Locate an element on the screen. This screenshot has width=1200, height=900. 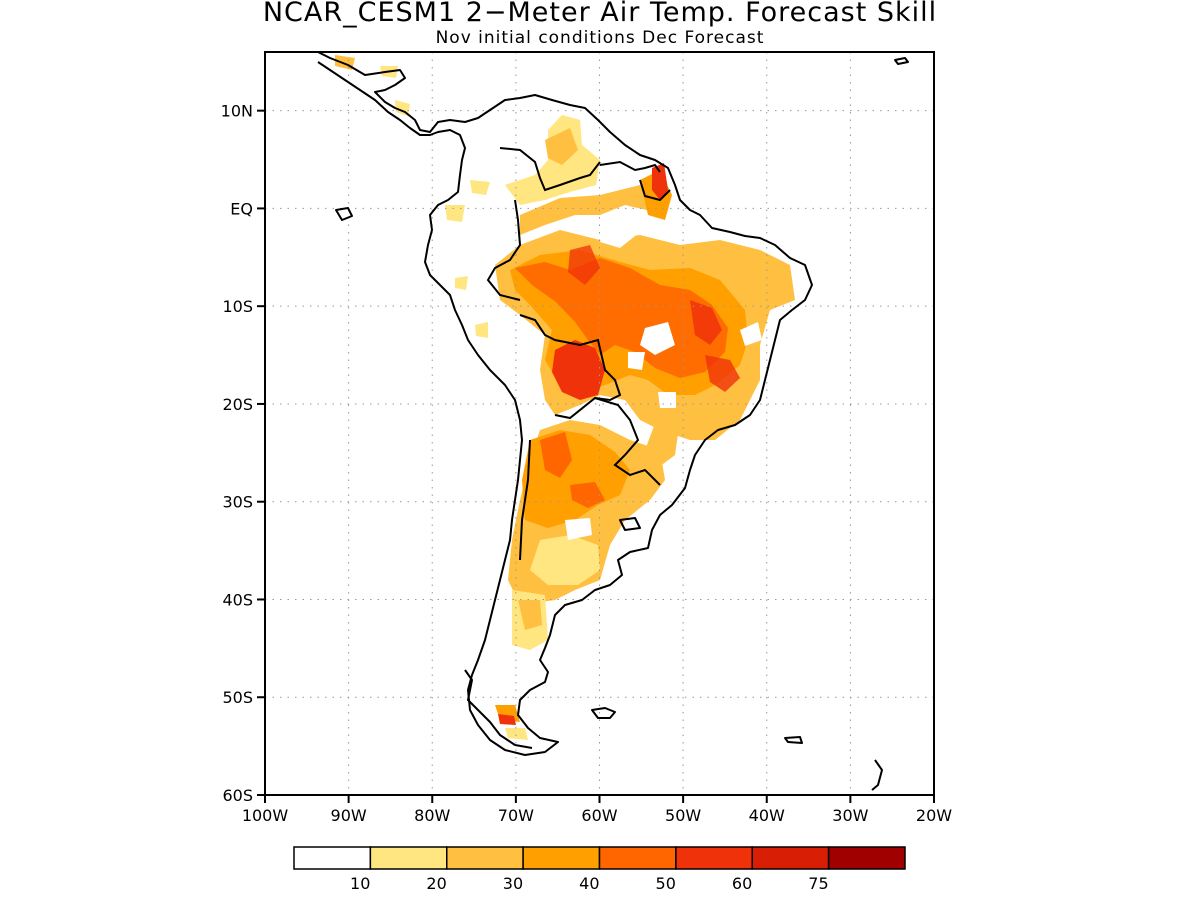
lat-tick-label: 10S is located at coordinates (237, 306).